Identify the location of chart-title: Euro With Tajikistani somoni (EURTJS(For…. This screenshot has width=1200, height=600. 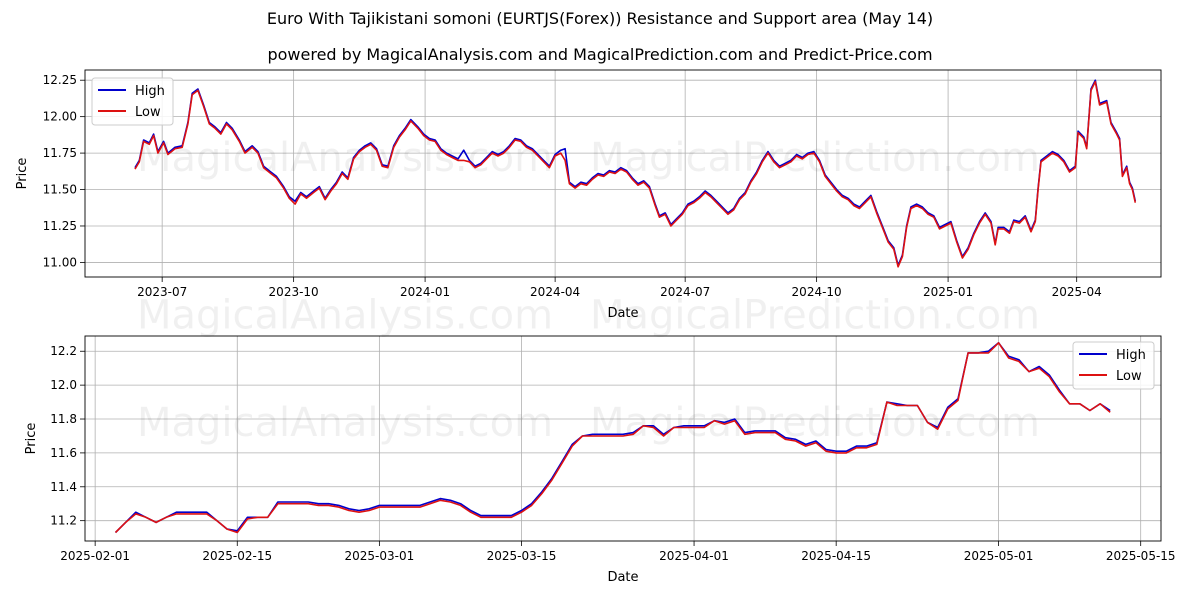
(600, 18).